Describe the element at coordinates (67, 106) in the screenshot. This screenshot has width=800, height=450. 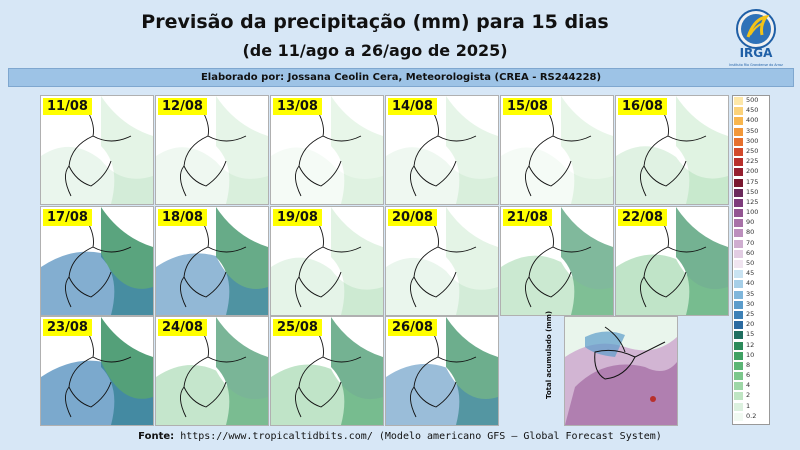
I see `panel-date: 11/08` at that location.